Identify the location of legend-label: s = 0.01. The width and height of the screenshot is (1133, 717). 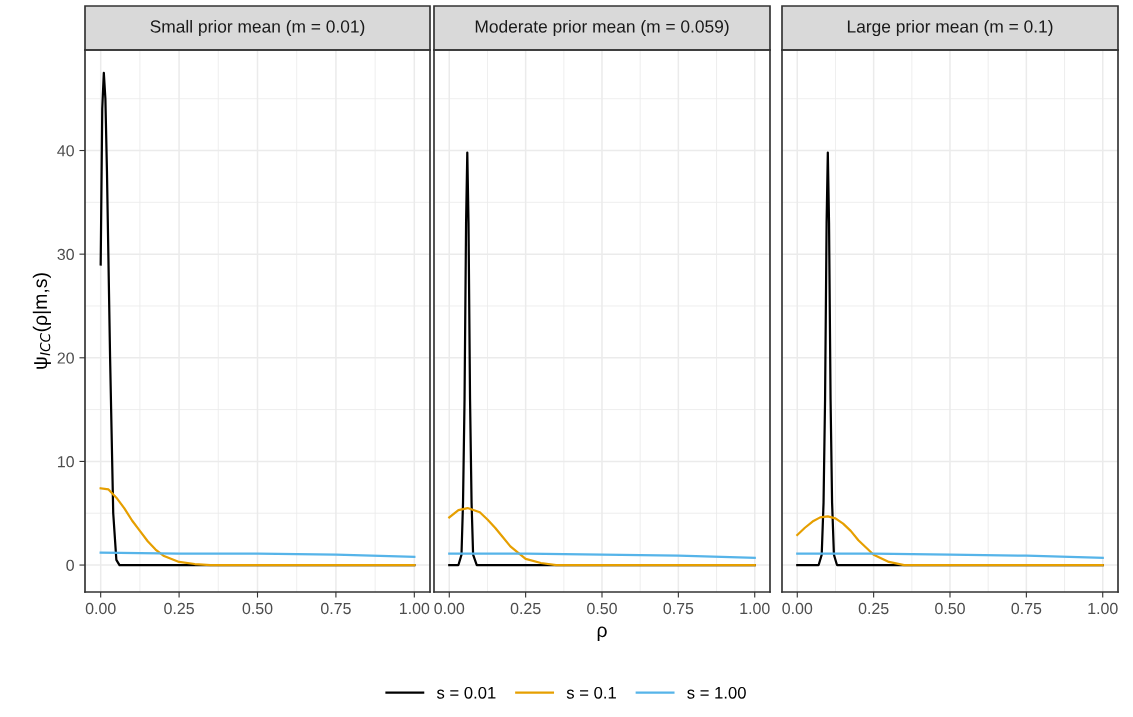
(466, 692).